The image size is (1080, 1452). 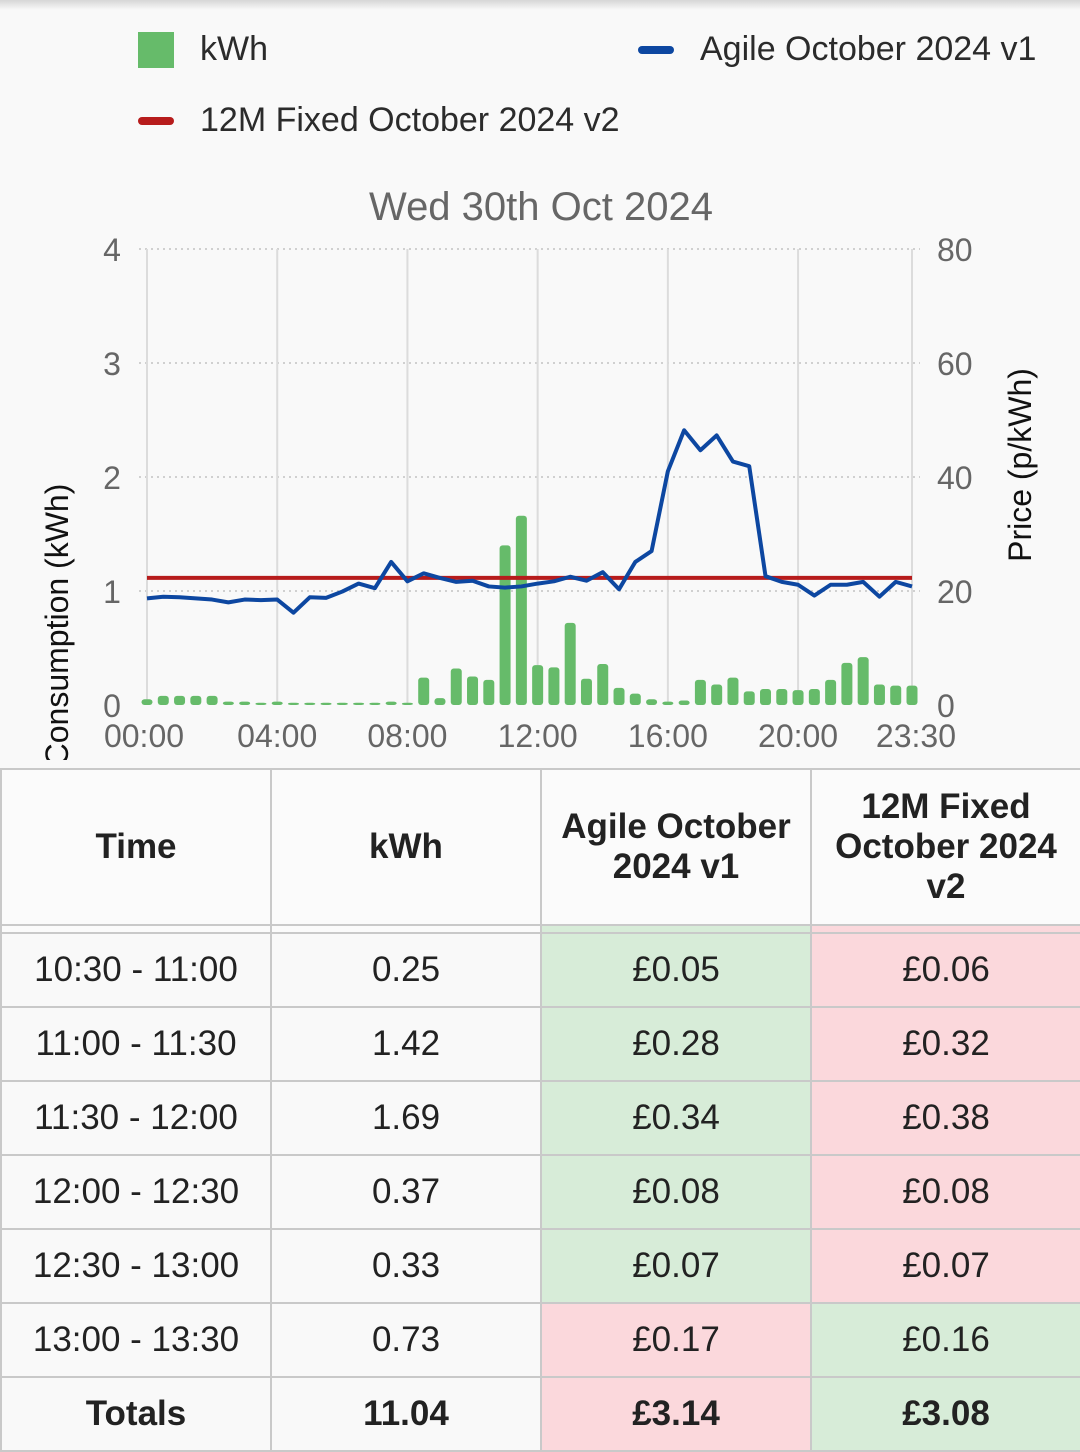 What do you see at coordinates (406, 929) in the screenshot?
I see `separator-cell` at bounding box center [406, 929].